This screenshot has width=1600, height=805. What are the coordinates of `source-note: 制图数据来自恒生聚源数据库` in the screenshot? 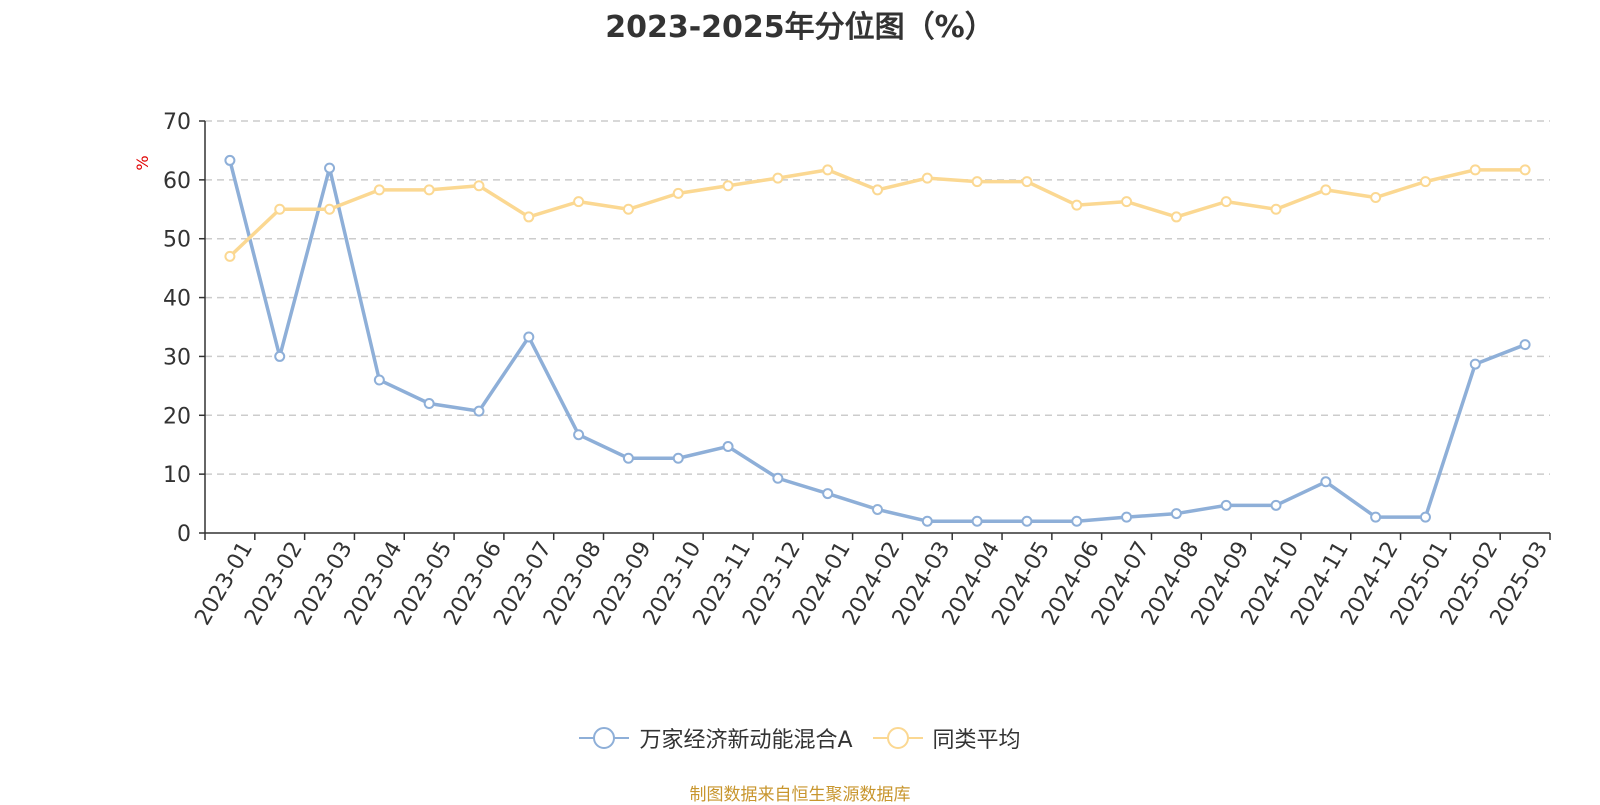 It's located at (800, 795).